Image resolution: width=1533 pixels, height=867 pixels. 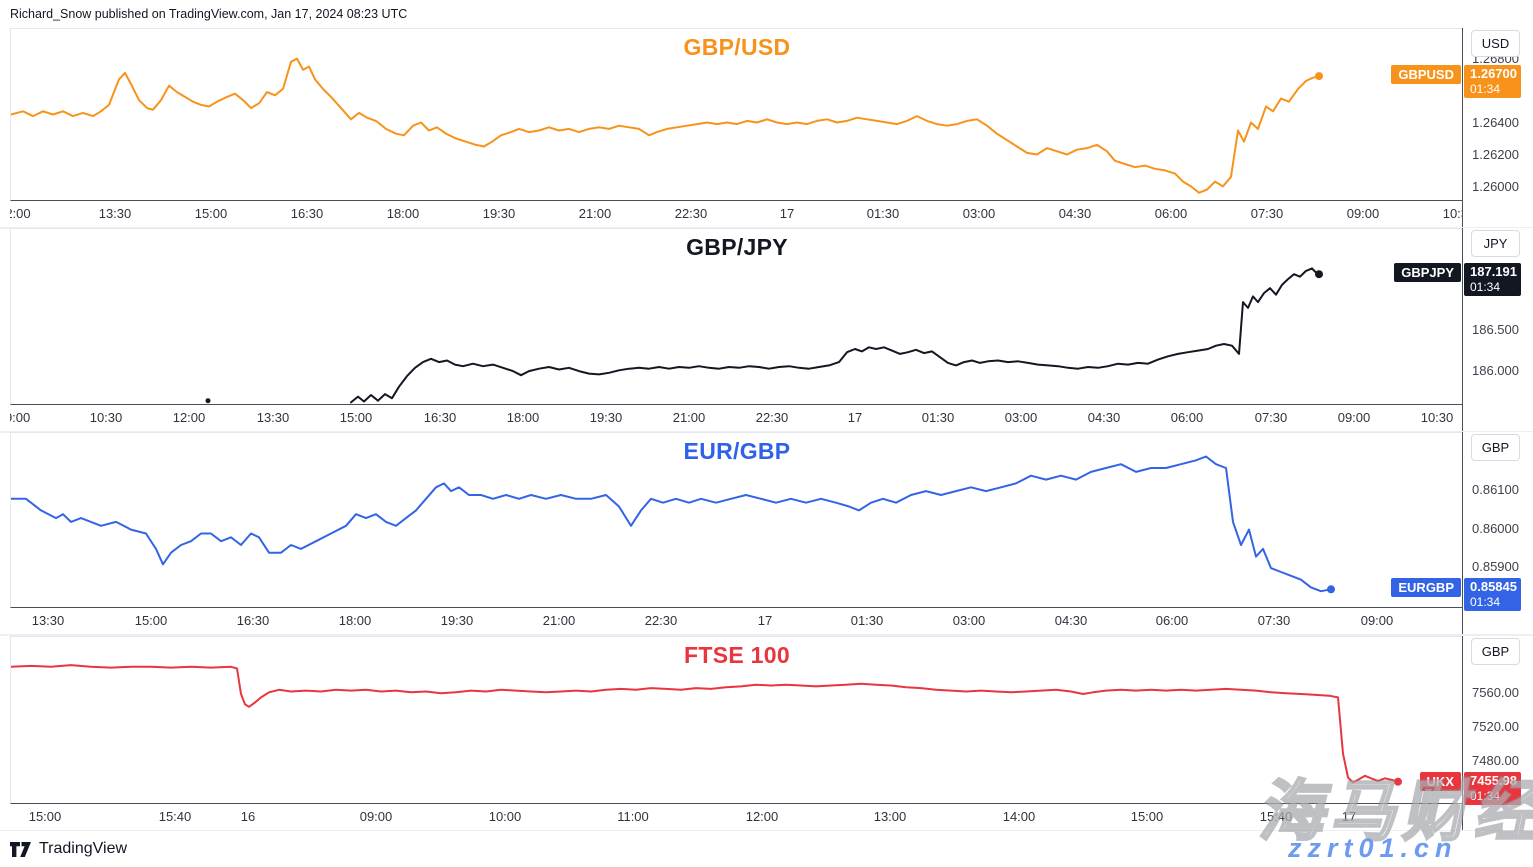 What do you see at coordinates (1495, 155) in the screenshot?
I see `price-tick: 1.26200` at bounding box center [1495, 155].